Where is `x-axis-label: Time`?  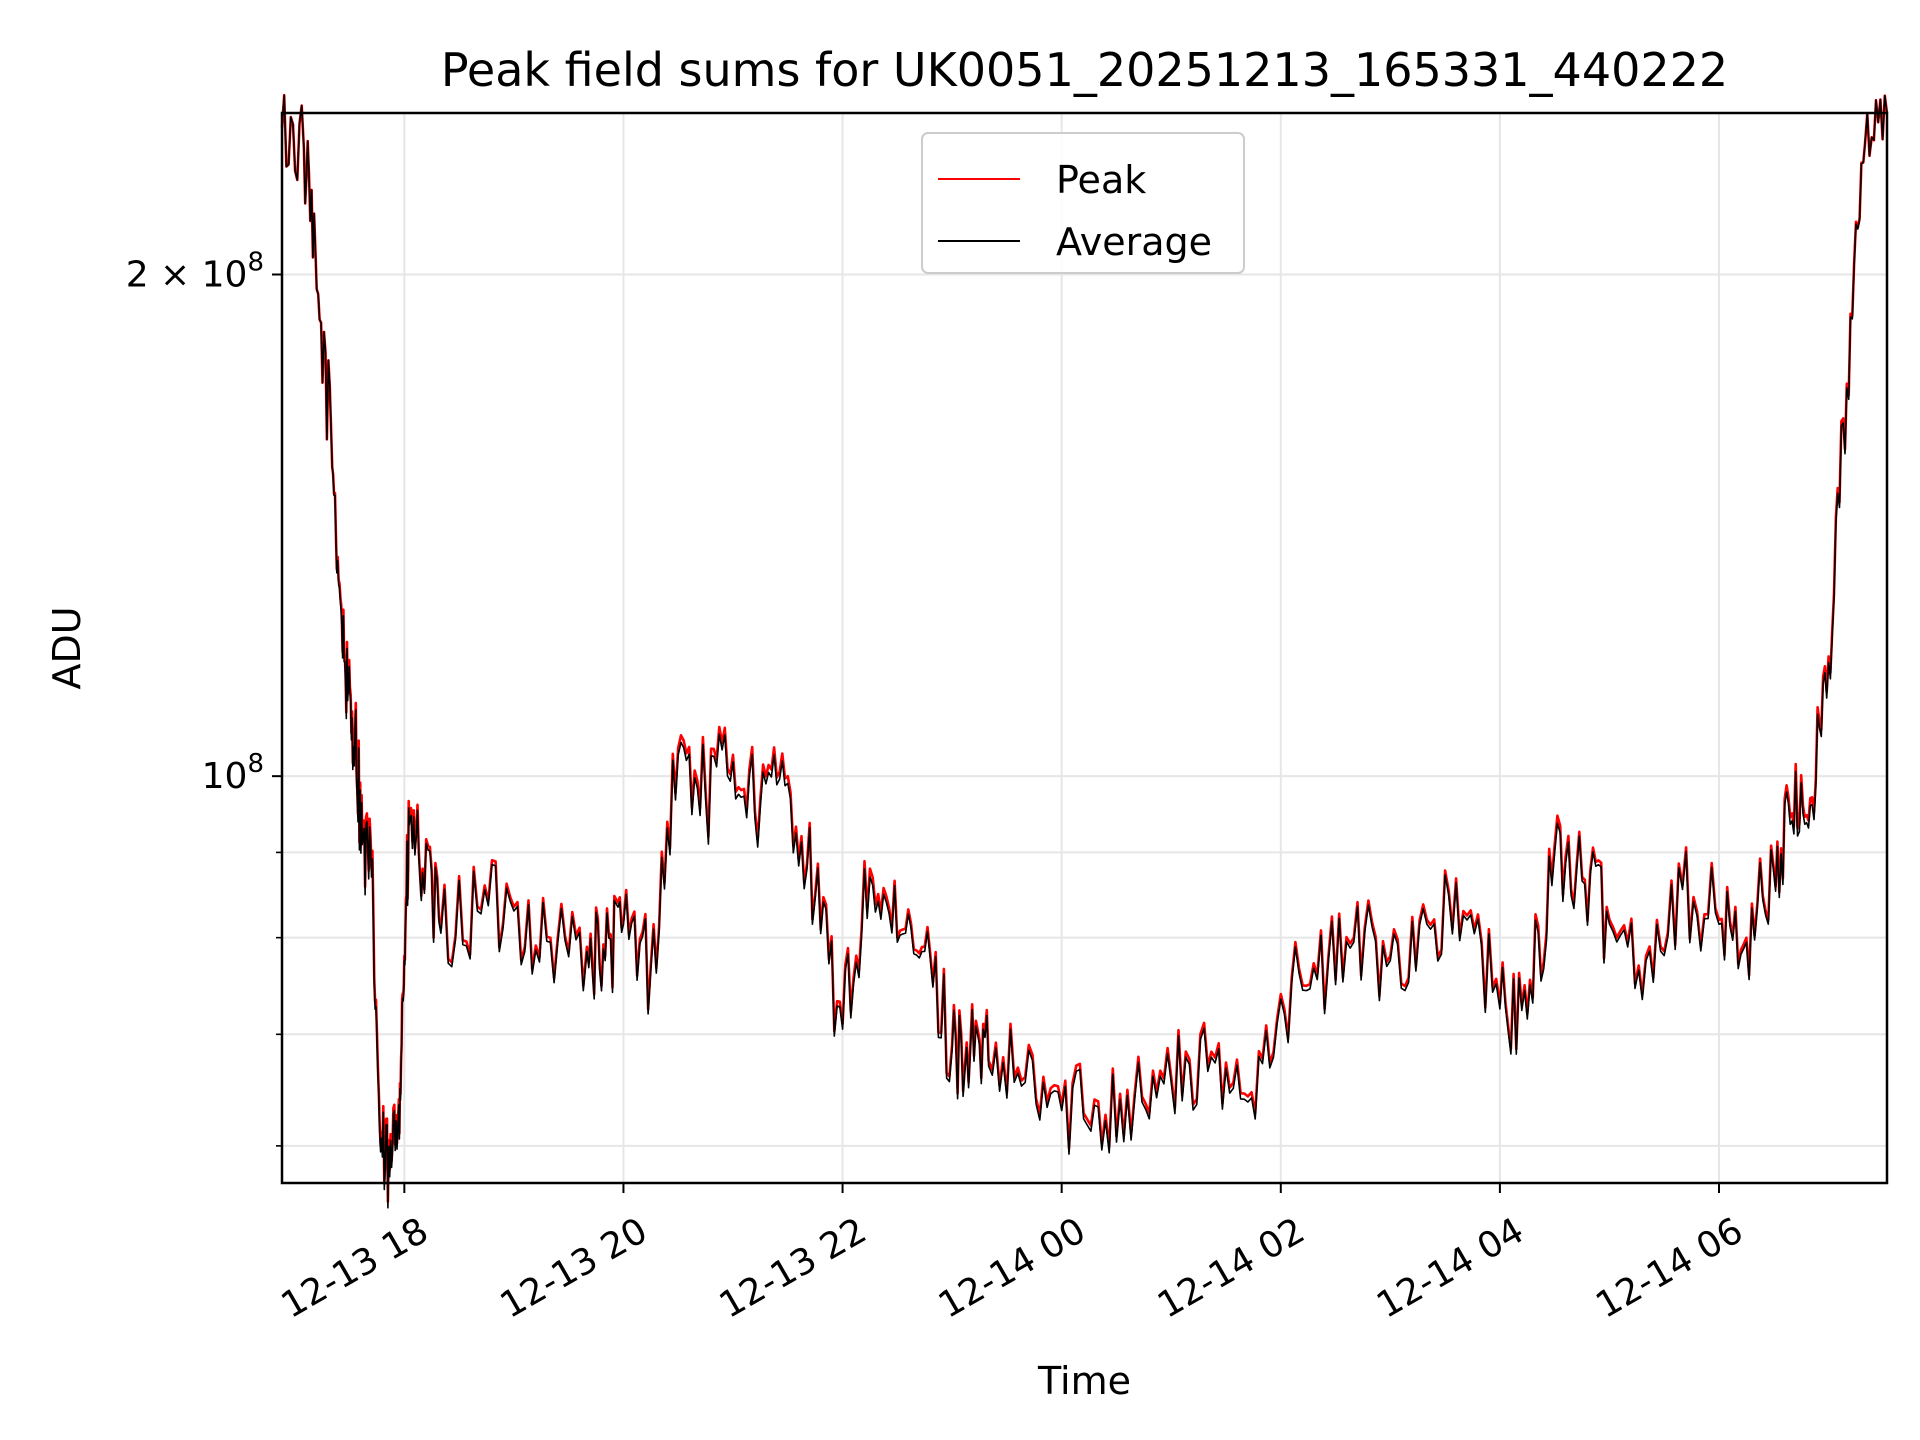
x-axis-label: Time is located at coordinates (1084, 1381).